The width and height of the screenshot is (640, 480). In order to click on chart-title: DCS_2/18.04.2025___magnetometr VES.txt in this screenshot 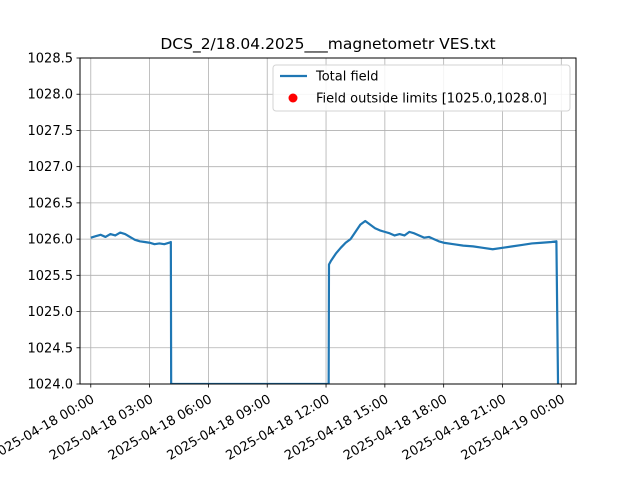, I will do `click(327, 44)`.